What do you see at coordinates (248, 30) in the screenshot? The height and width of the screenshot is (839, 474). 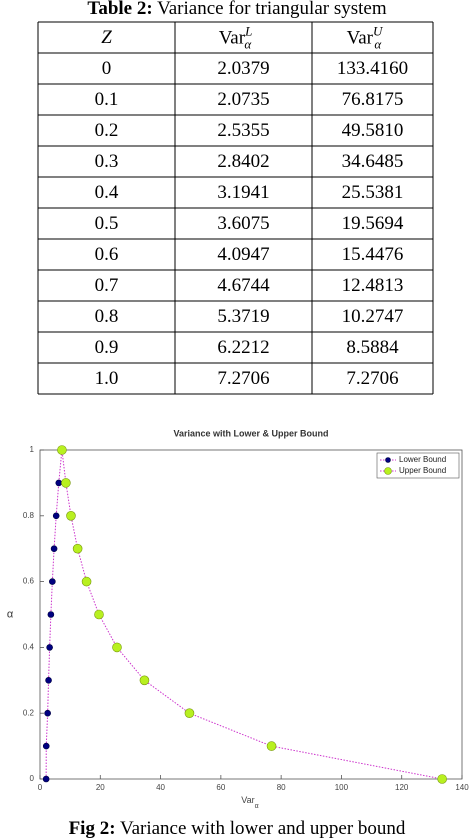 I see `header-sup: L` at bounding box center [248, 30].